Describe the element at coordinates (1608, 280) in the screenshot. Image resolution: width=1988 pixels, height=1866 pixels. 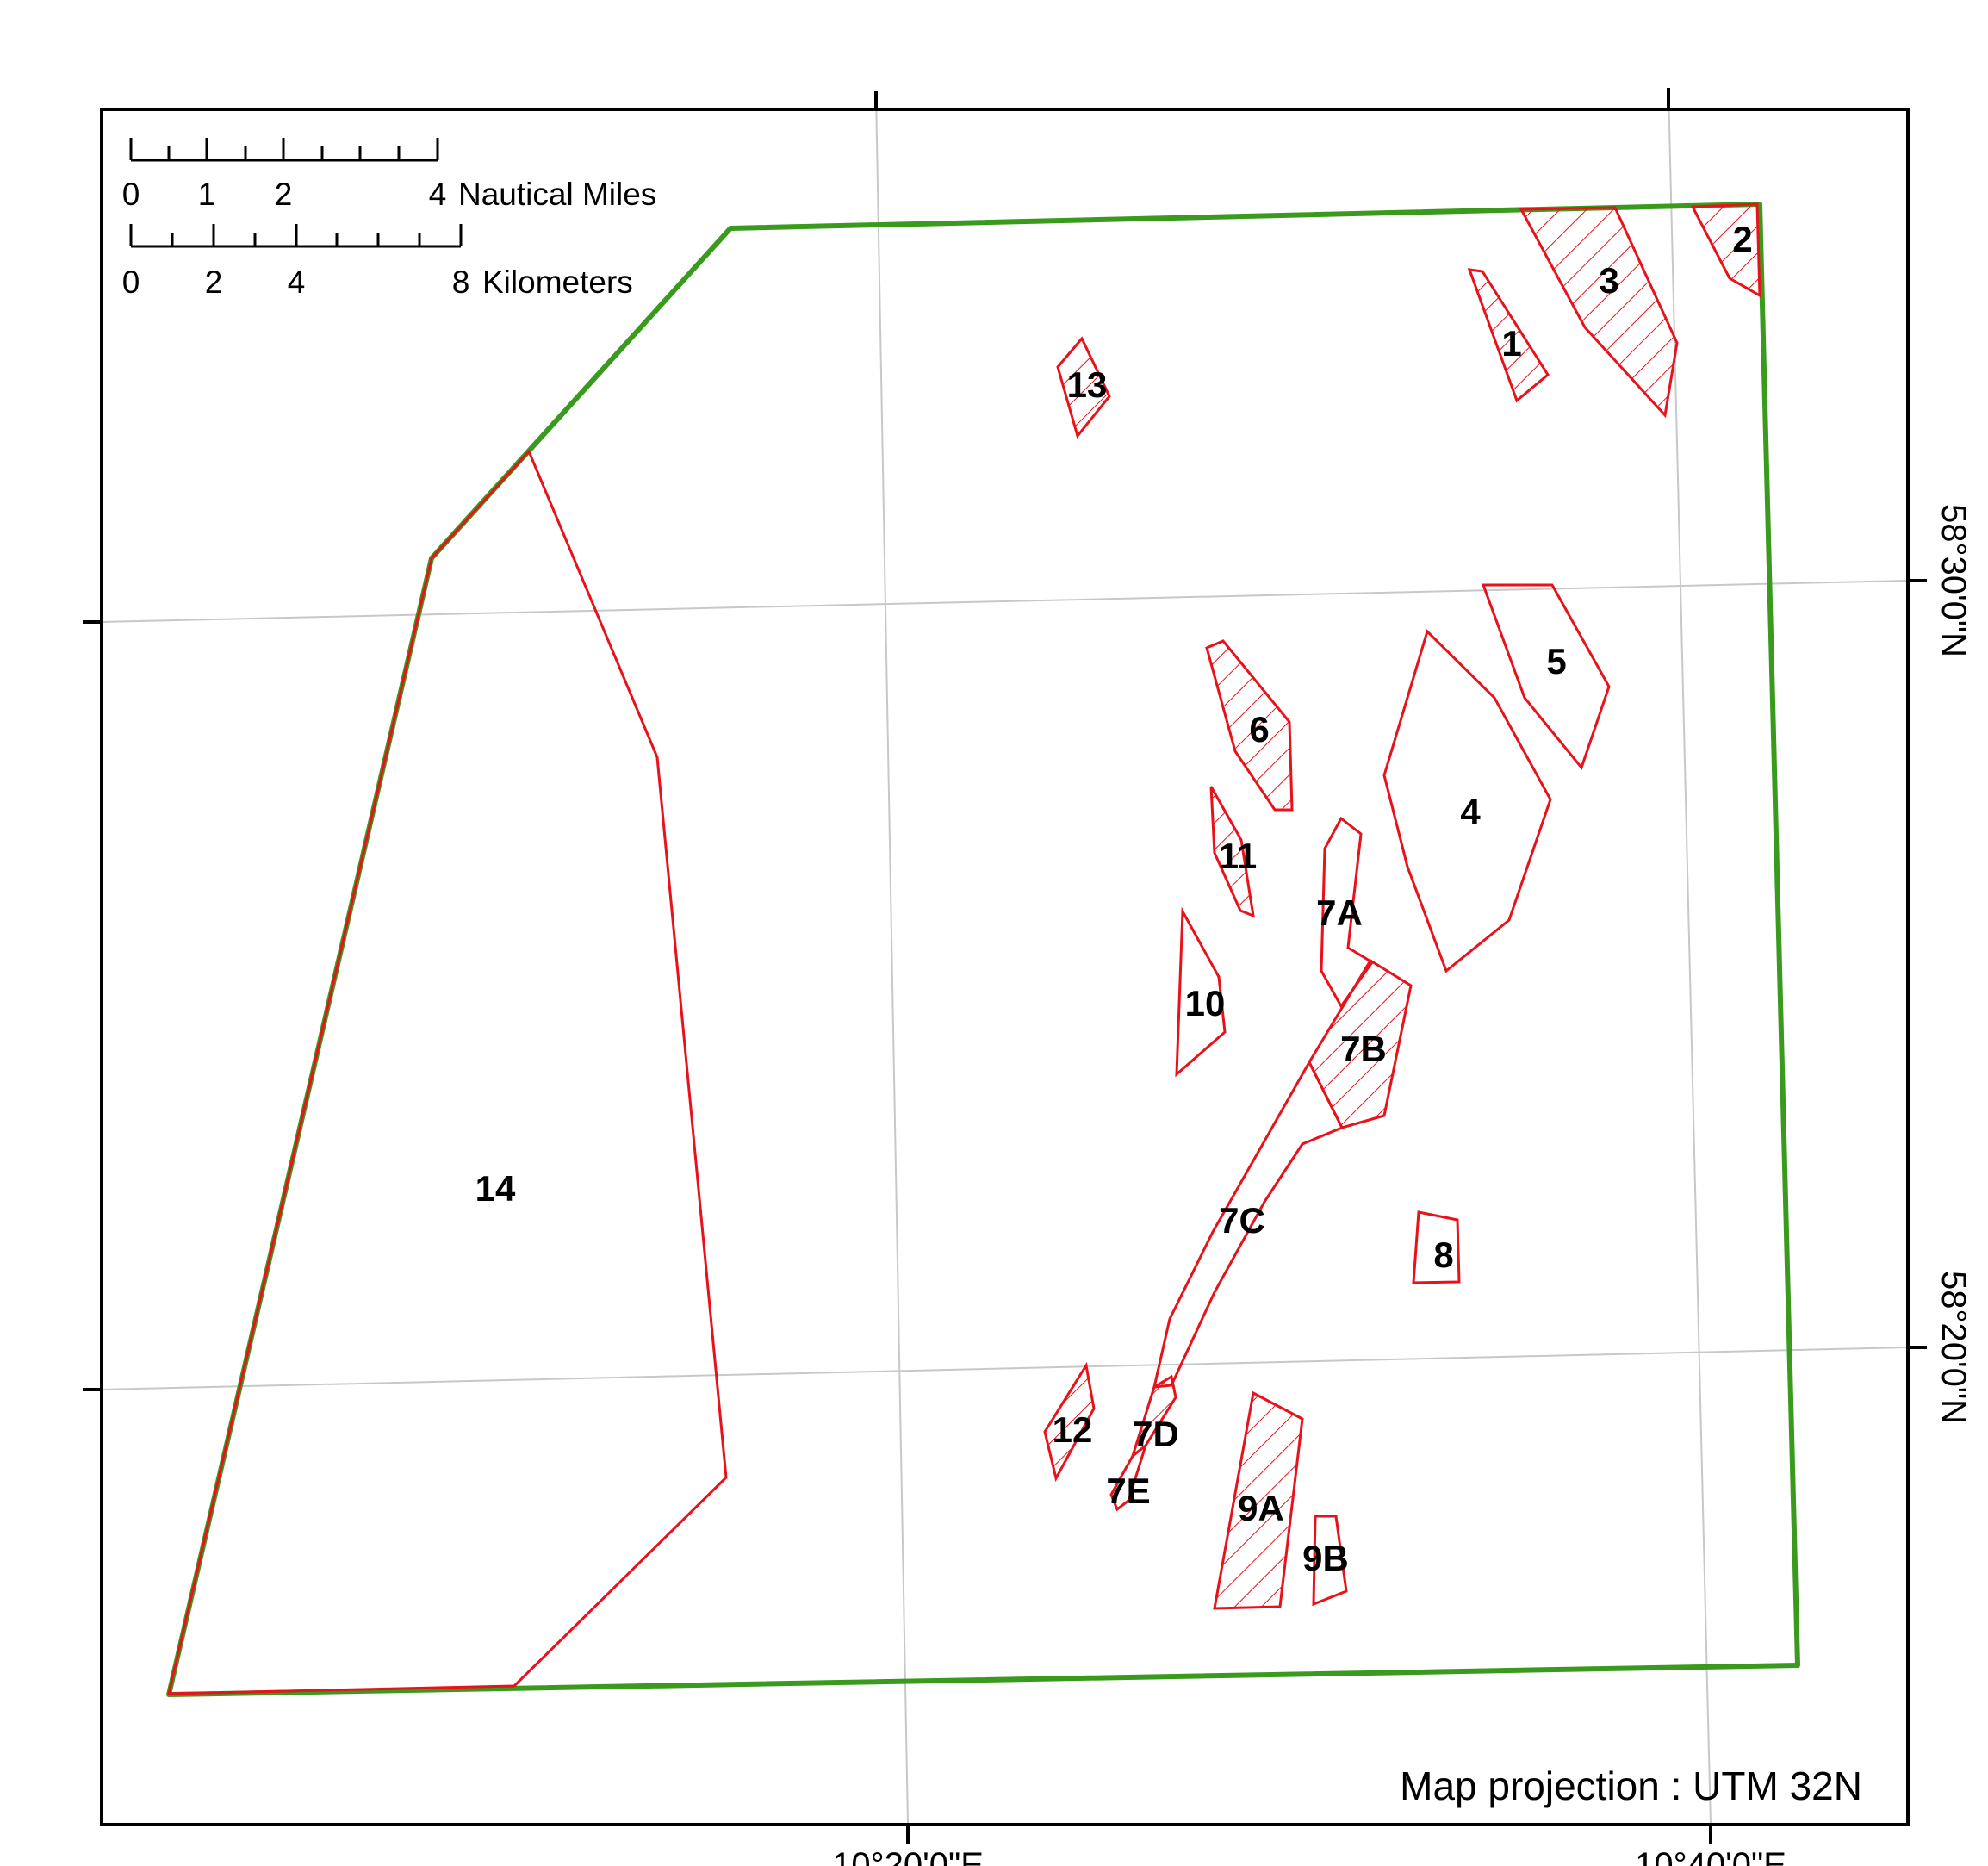
I see `area-label-3: 3` at that location.